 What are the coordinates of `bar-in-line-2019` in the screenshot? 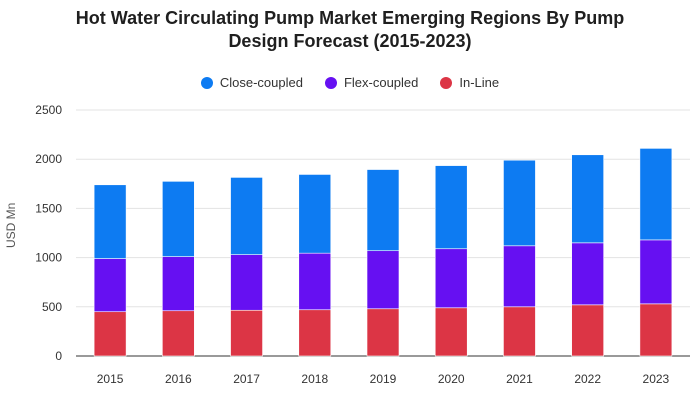 It's located at (383, 332).